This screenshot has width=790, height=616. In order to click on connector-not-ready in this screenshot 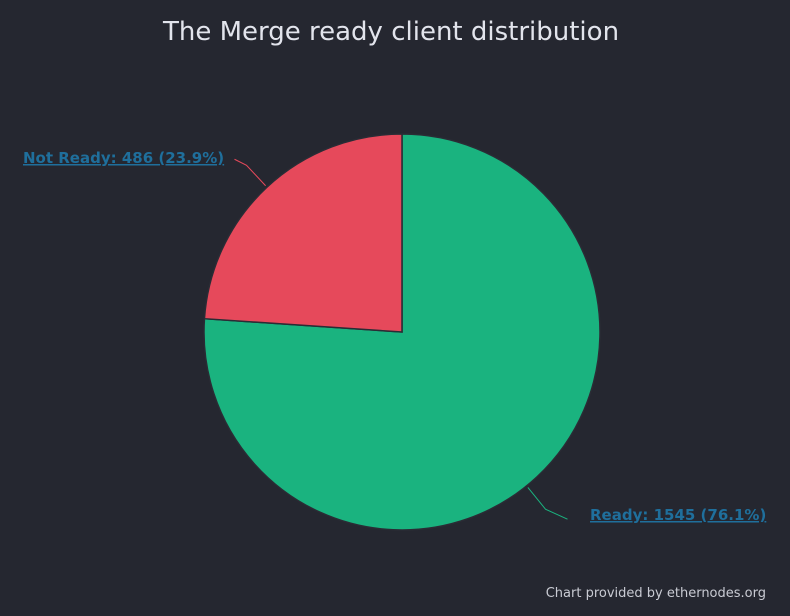, I will do `click(250, 172)`.